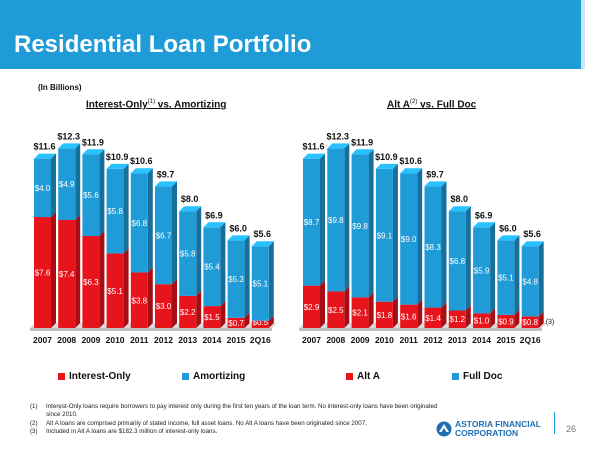  What do you see at coordinates (69, 146) in the screenshot?
I see `left-bar-top-2008` at bounding box center [69, 146].